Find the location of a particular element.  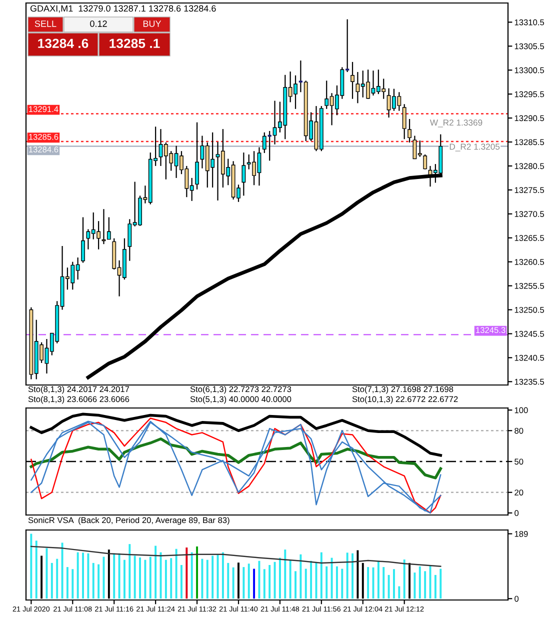

y-tick-label: 13285.5 is located at coordinates (529, 142).